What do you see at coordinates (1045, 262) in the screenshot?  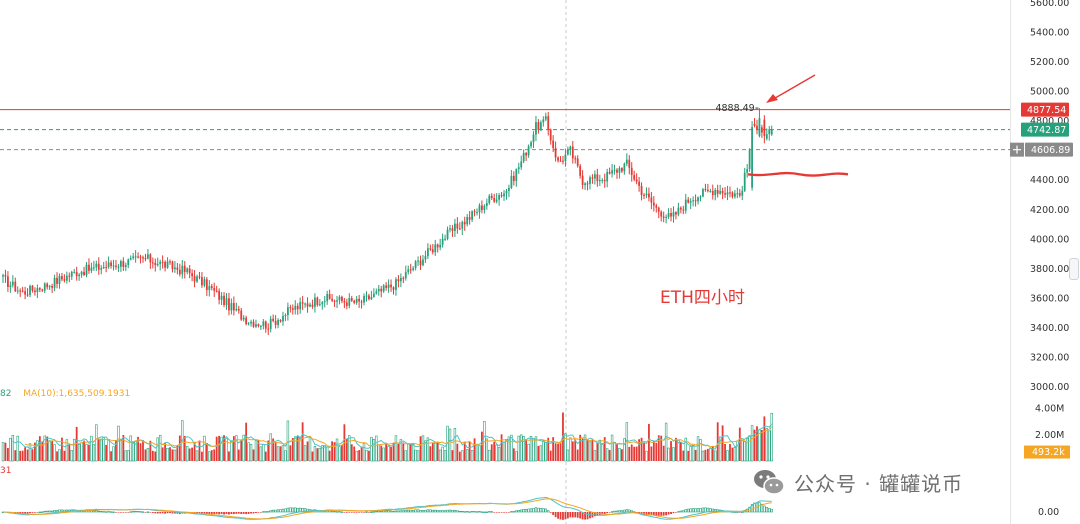 I see `axis-background` at bounding box center [1045, 262].